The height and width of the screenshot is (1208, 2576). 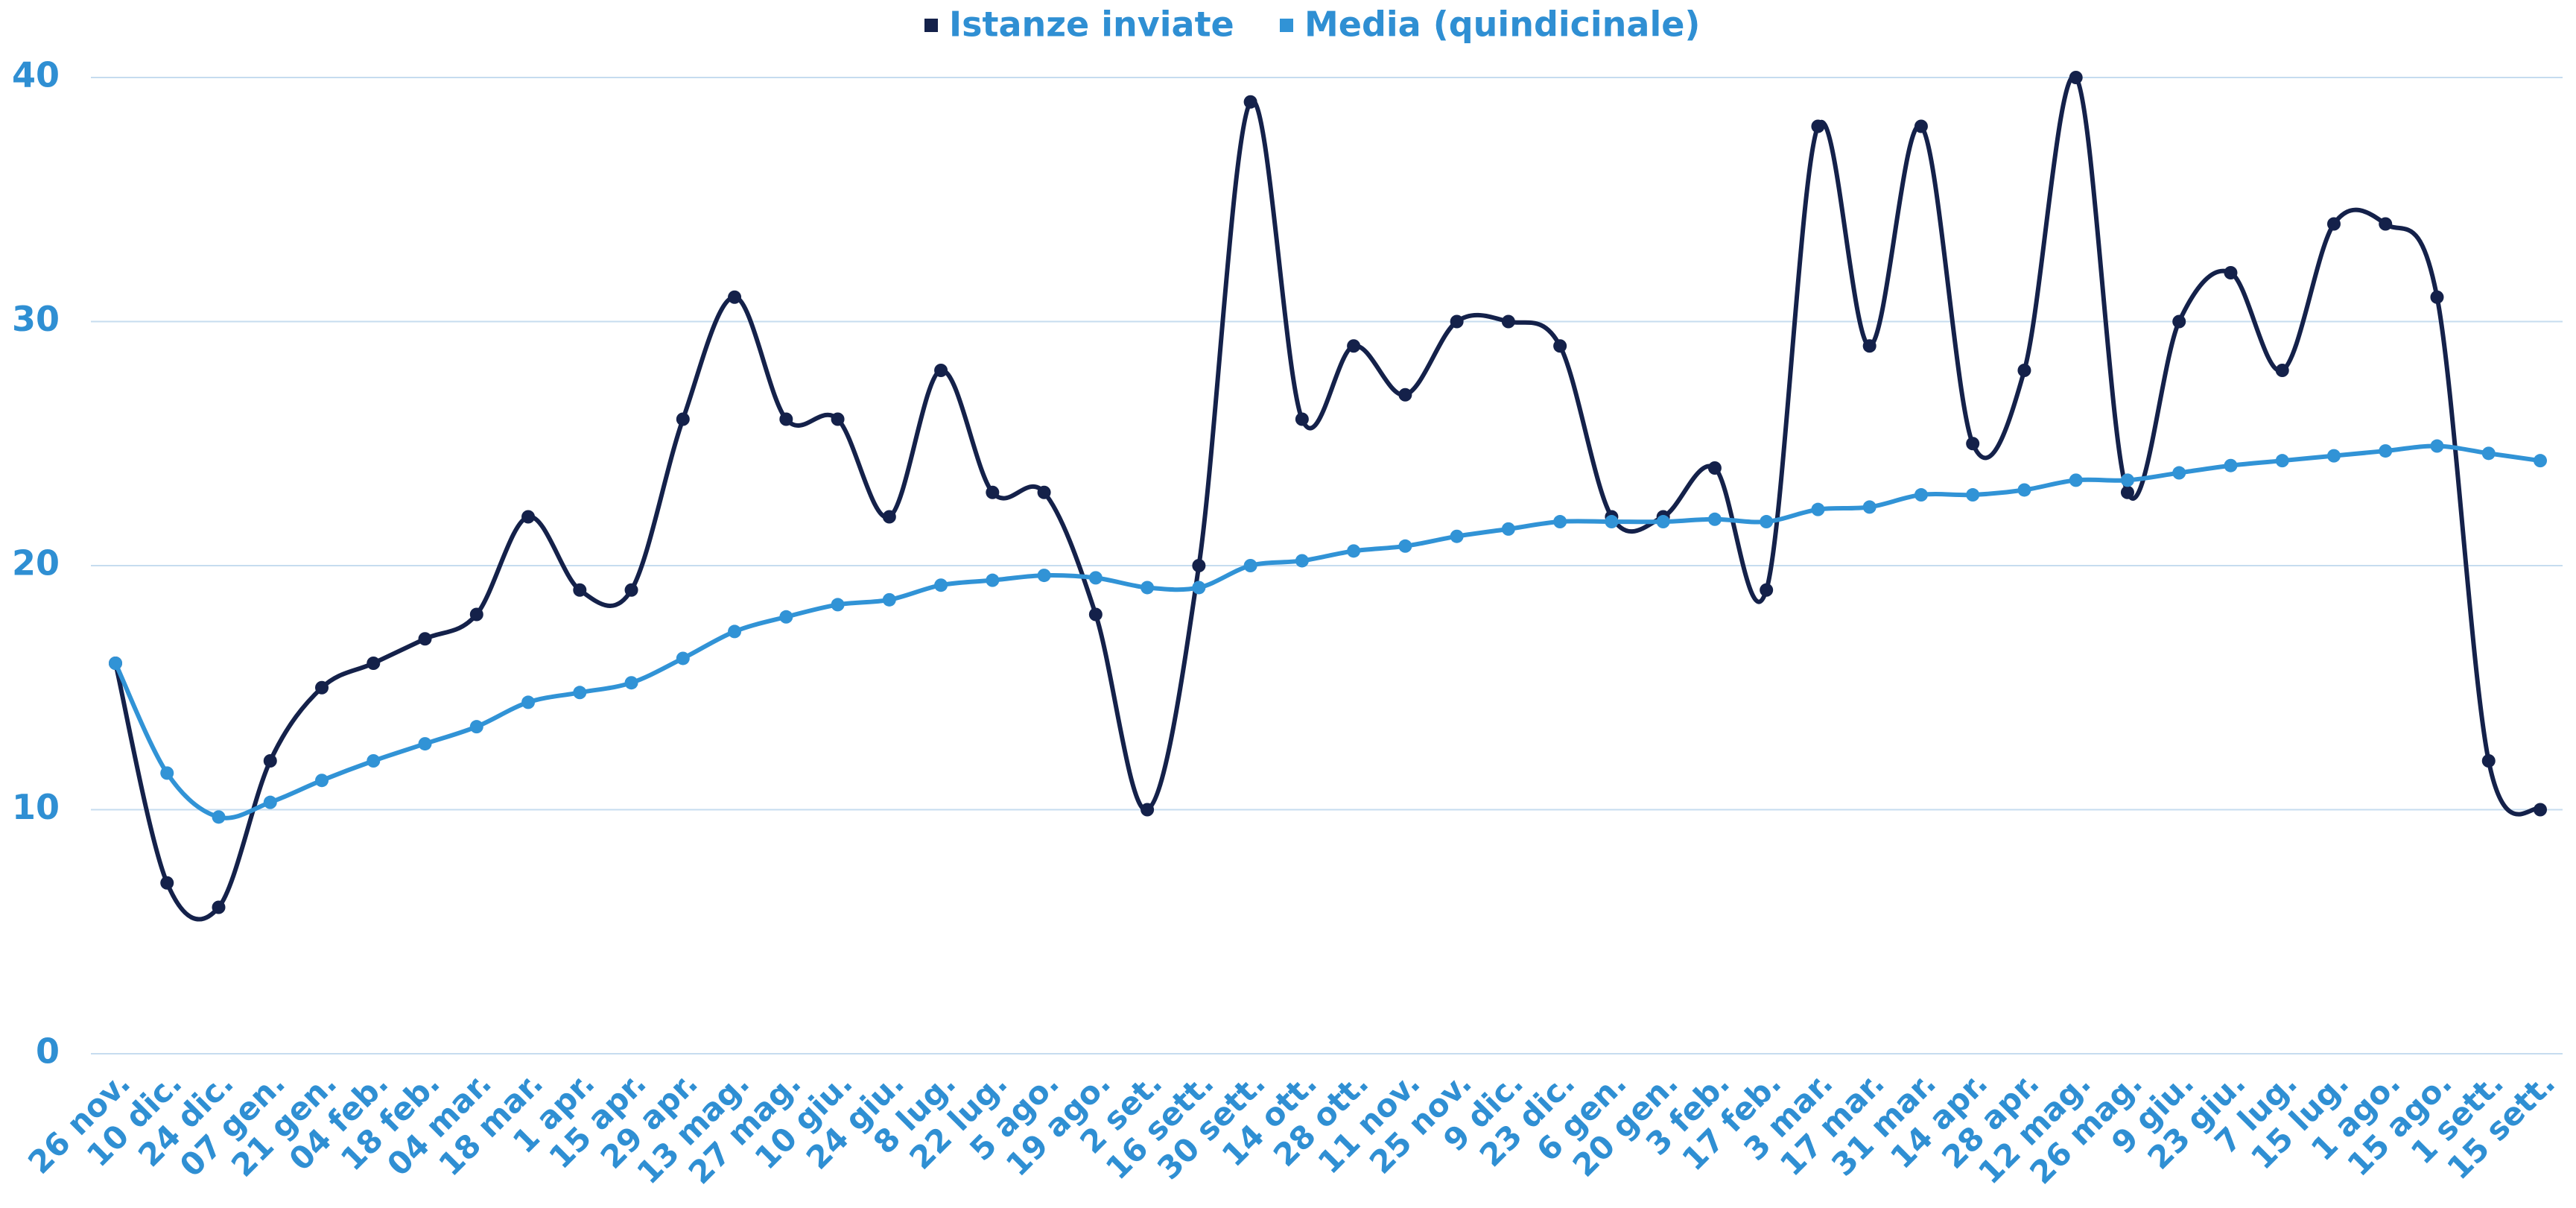 What do you see at coordinates (36, 807) in the screenshot?
I see `y-tick-label: 10` at bounding box center [36, 807].